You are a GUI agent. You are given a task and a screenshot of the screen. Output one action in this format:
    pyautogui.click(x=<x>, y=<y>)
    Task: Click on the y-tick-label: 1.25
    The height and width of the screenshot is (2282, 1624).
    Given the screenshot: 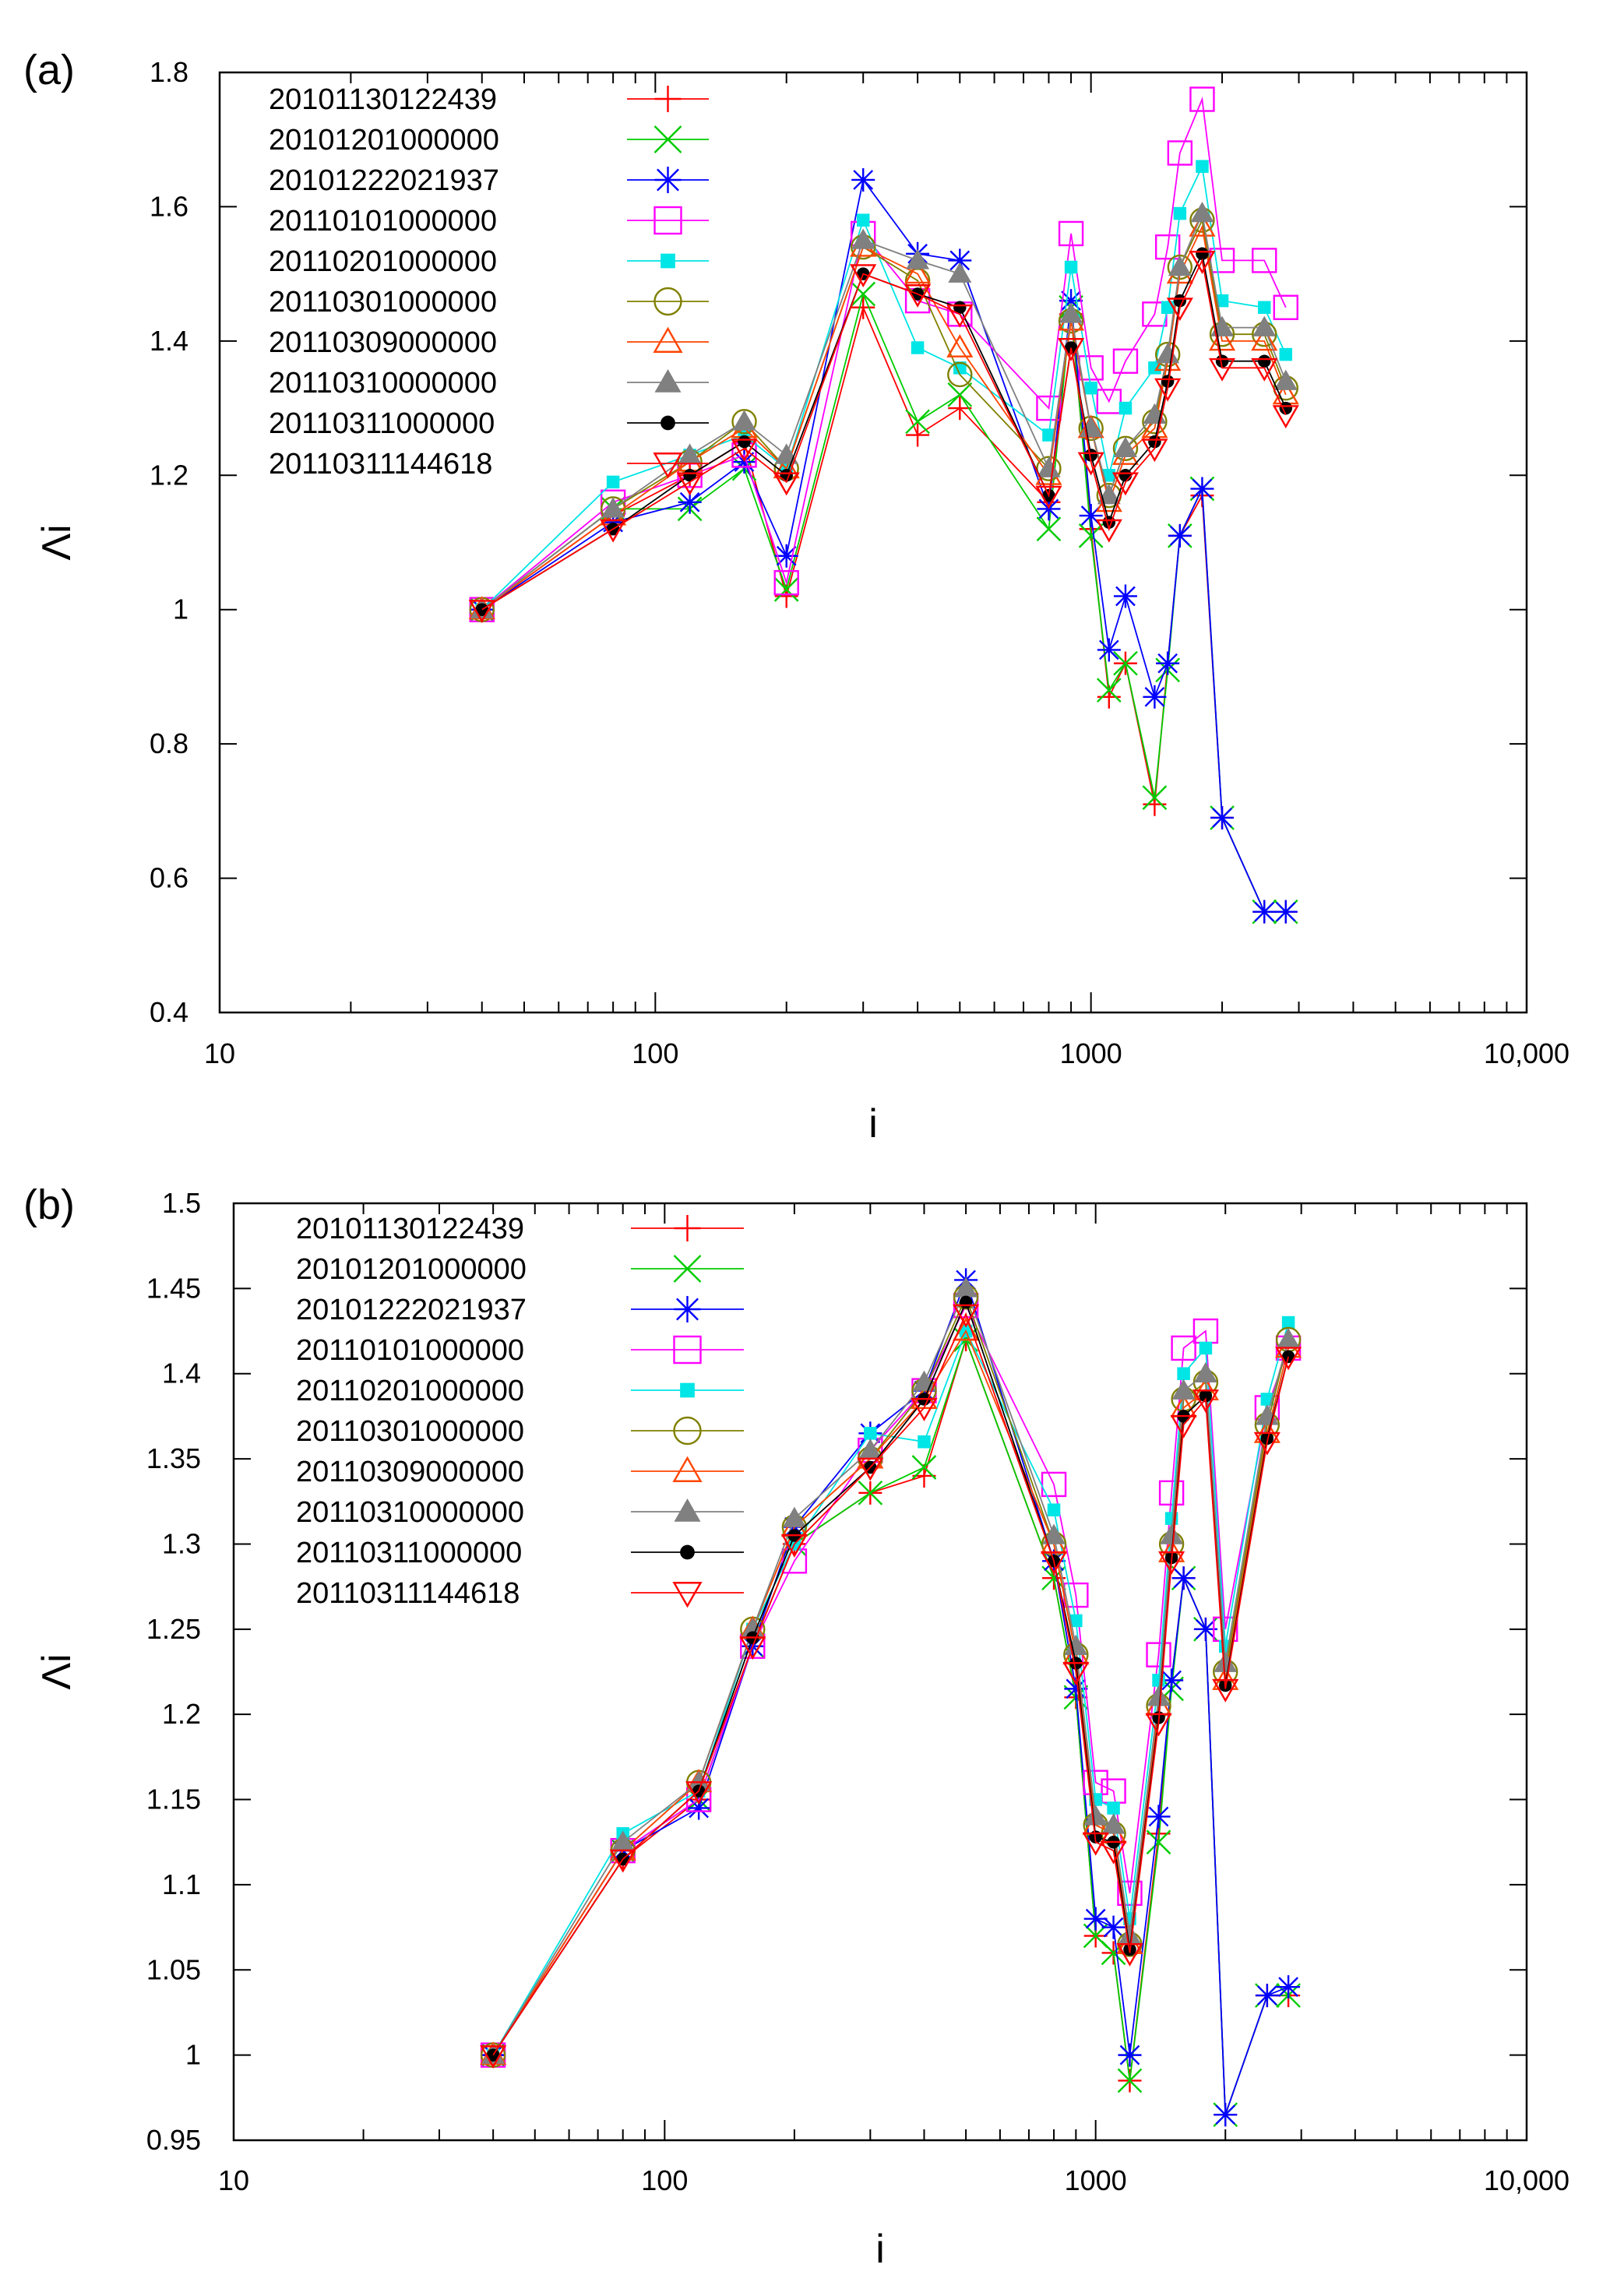 What is the action you would take?
    pyautogui.click(x=173, y=1629)
    